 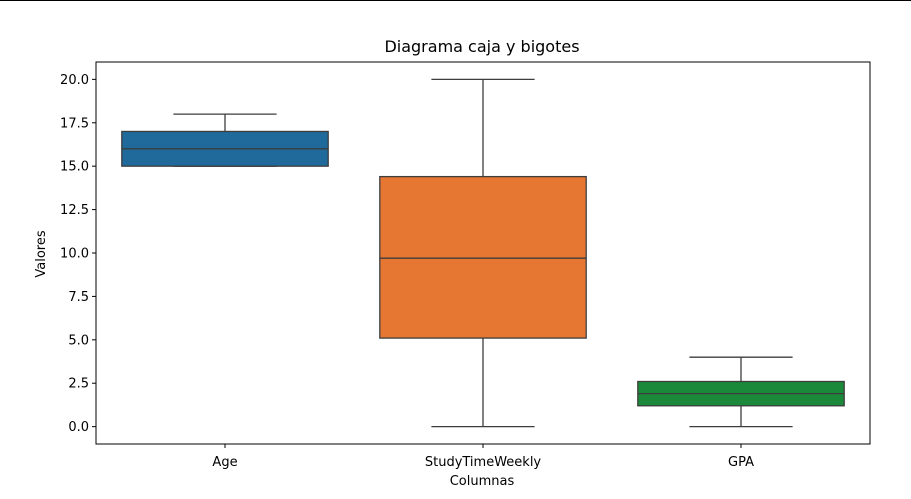 I want to click on y-tick-label: 0.0, so click(x=78, y=427).